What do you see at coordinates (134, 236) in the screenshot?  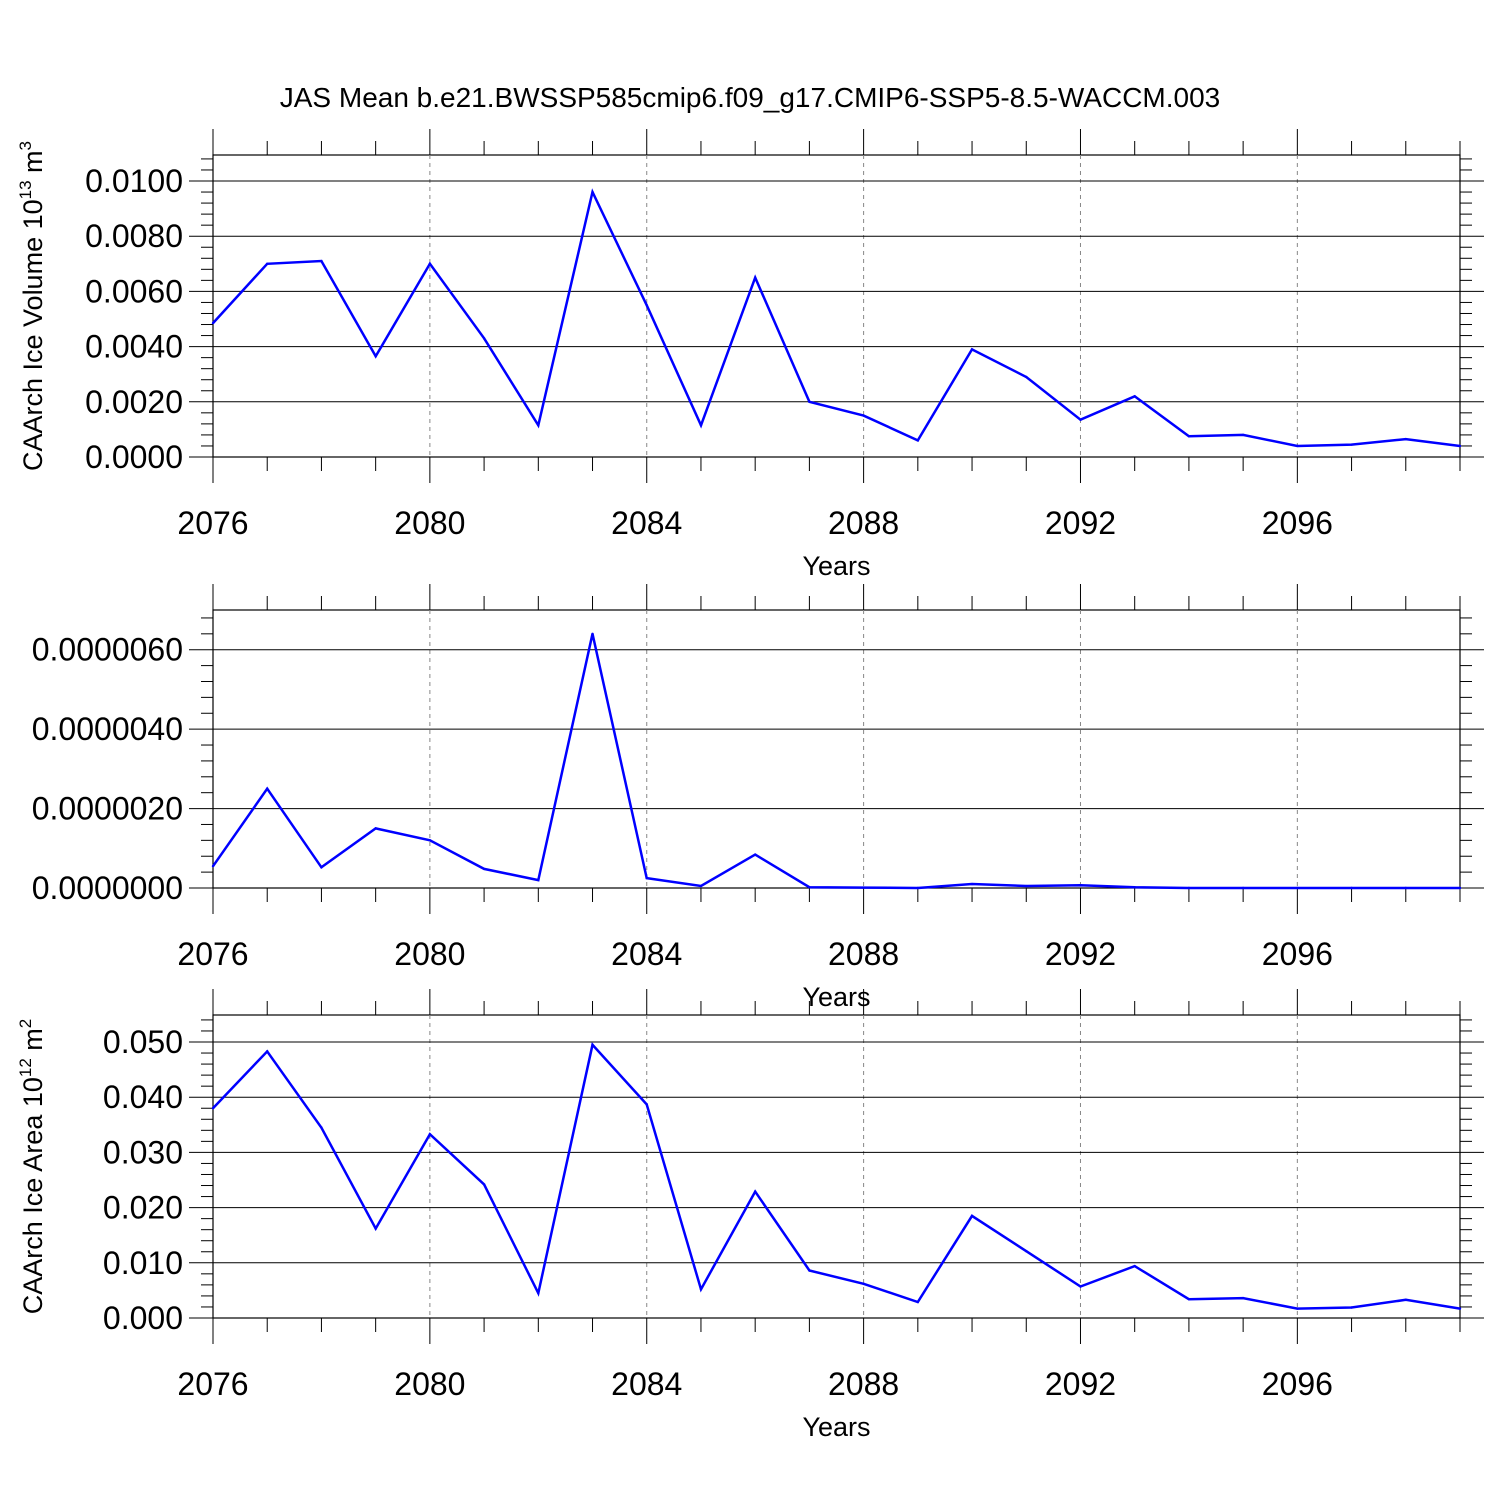 I see `y-tick-label: 0.0080` at bounding box center [134, 236].